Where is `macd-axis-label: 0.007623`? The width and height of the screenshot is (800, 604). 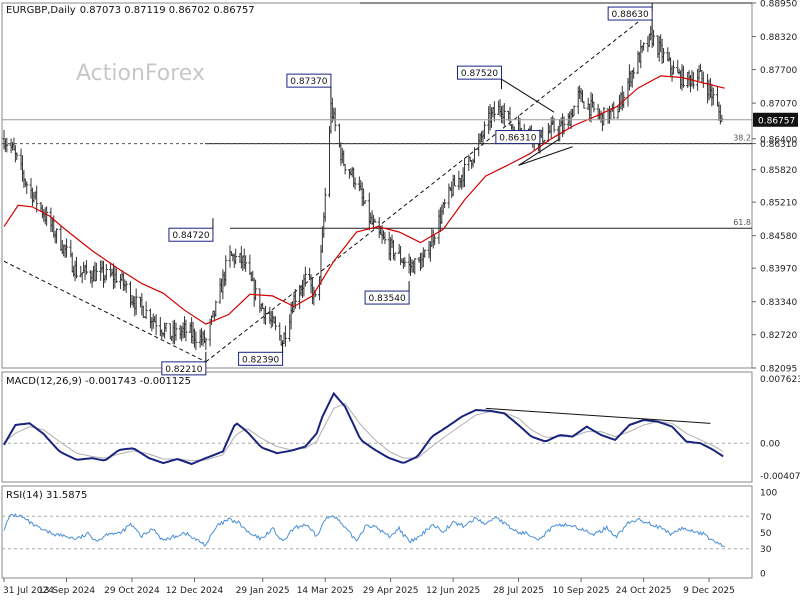
macd-axis-label: 0.007623 is located at coordinates (780, 380).